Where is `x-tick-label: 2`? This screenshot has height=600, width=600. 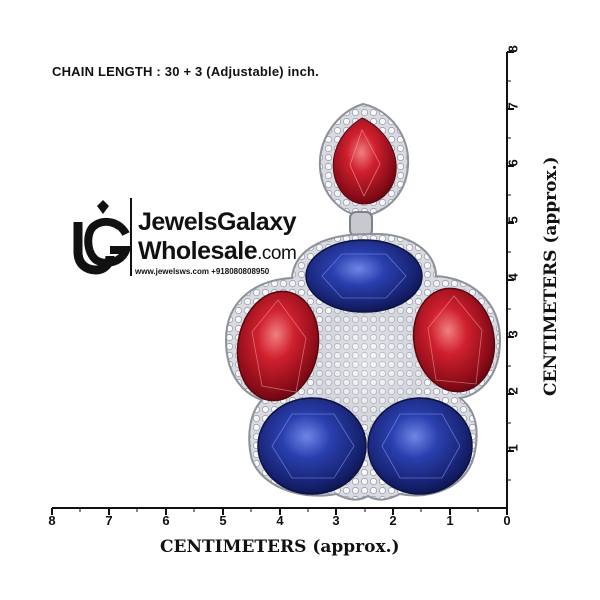
x-tick-label: 2 is located at coordinates (393, 520).